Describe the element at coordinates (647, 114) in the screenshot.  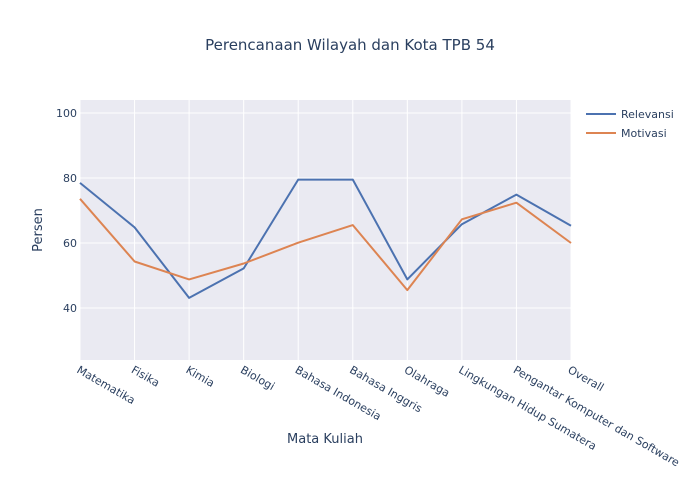
I see `legend-label: Relevansi` at that location.